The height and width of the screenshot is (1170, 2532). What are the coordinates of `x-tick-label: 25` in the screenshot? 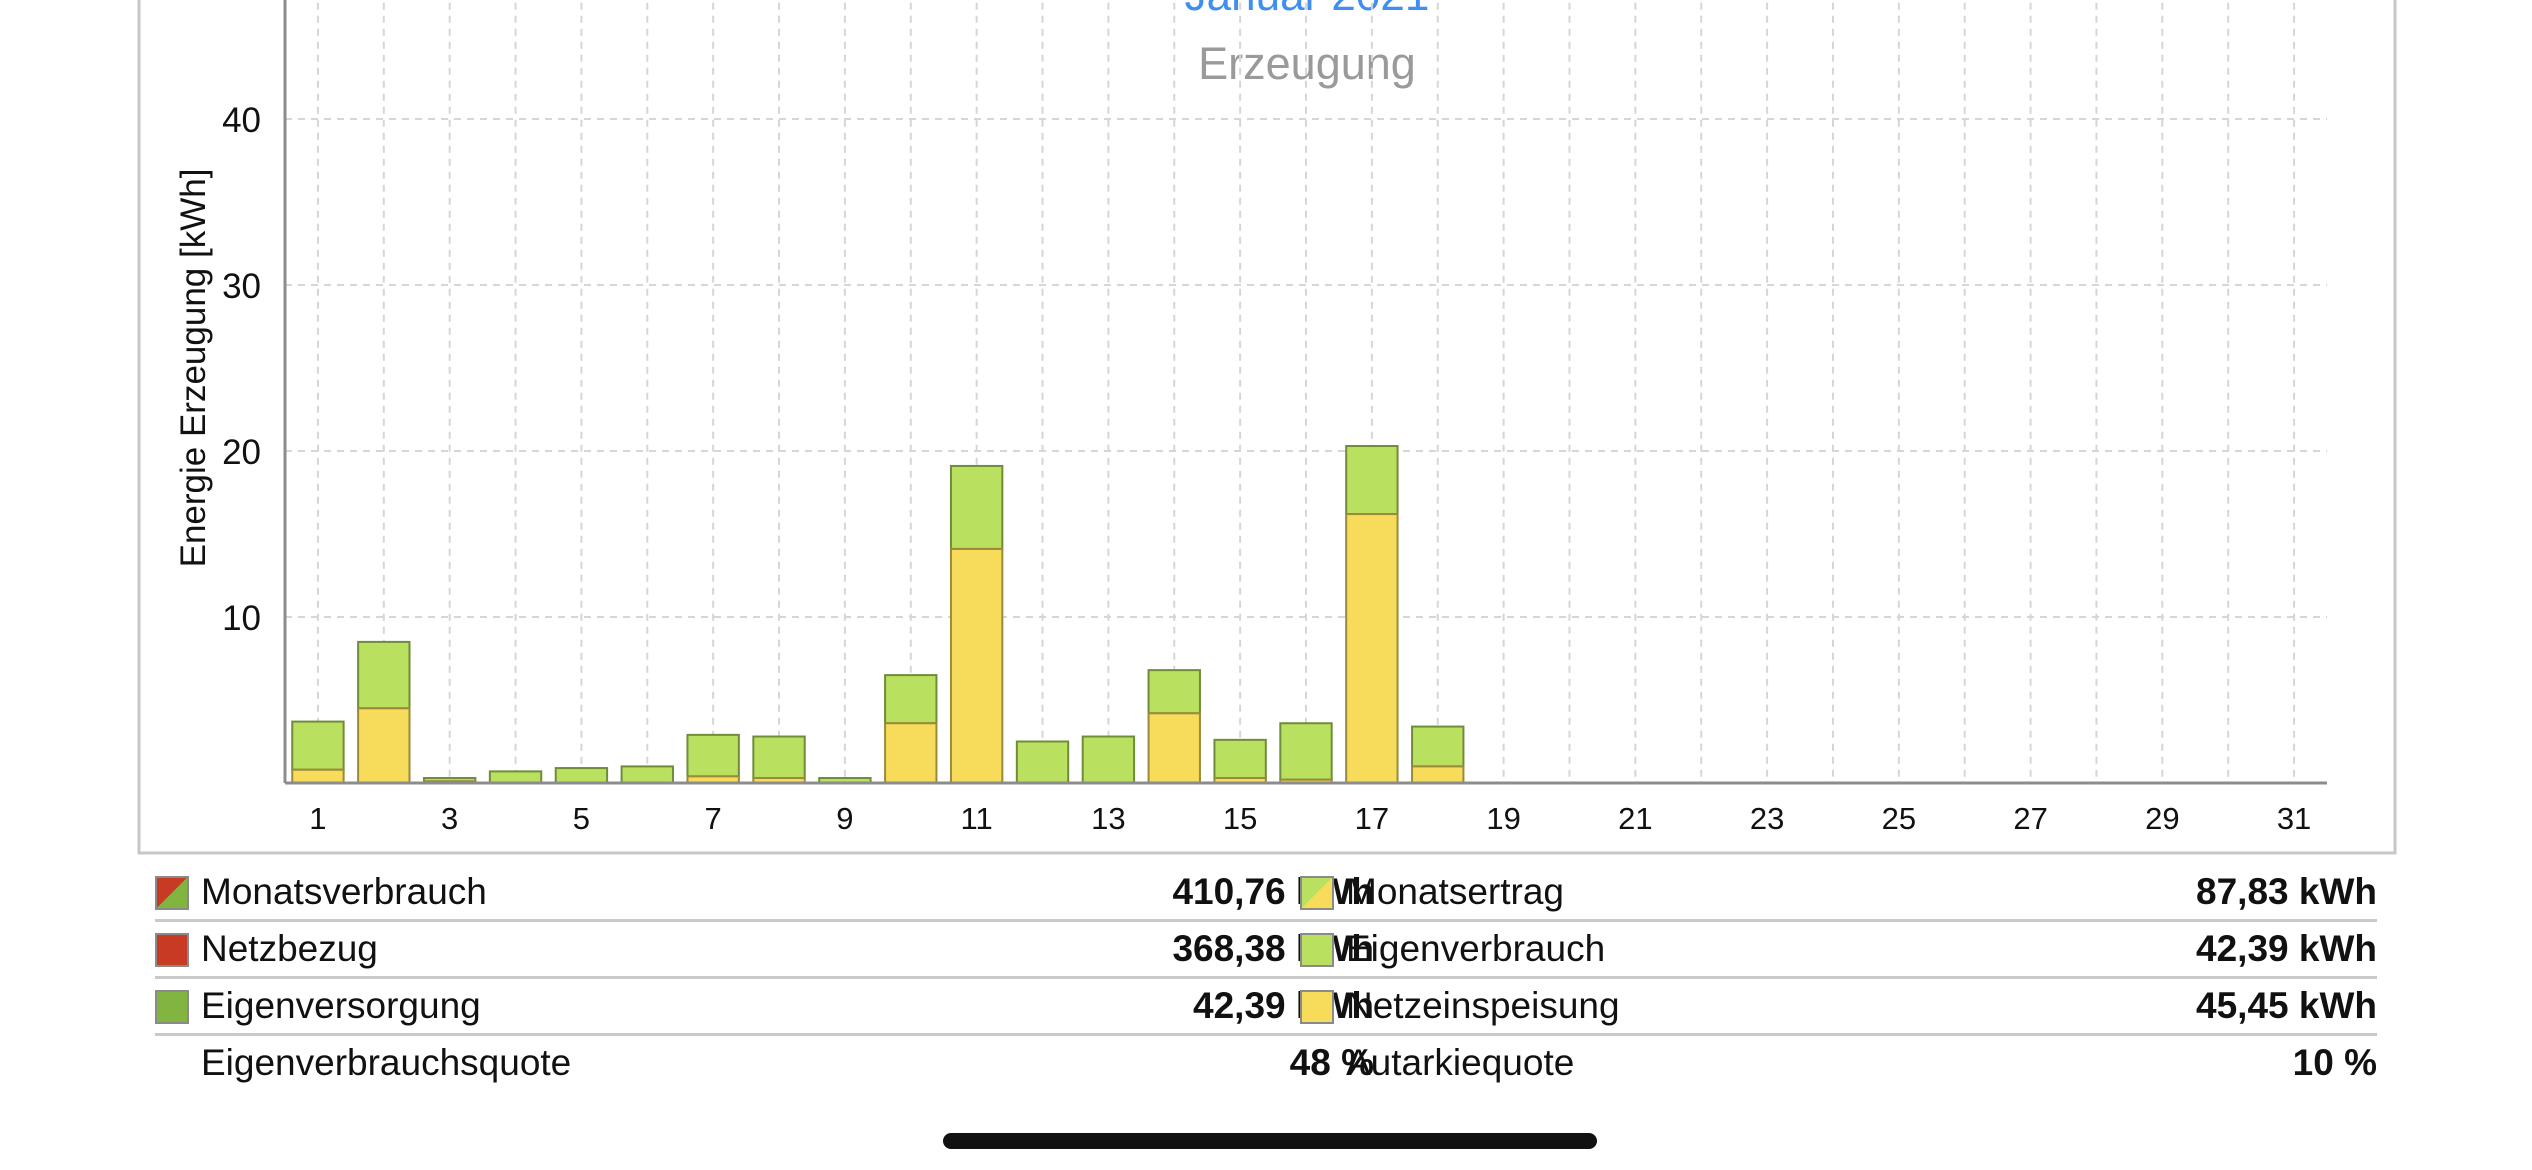 It's located at (1899, 818).